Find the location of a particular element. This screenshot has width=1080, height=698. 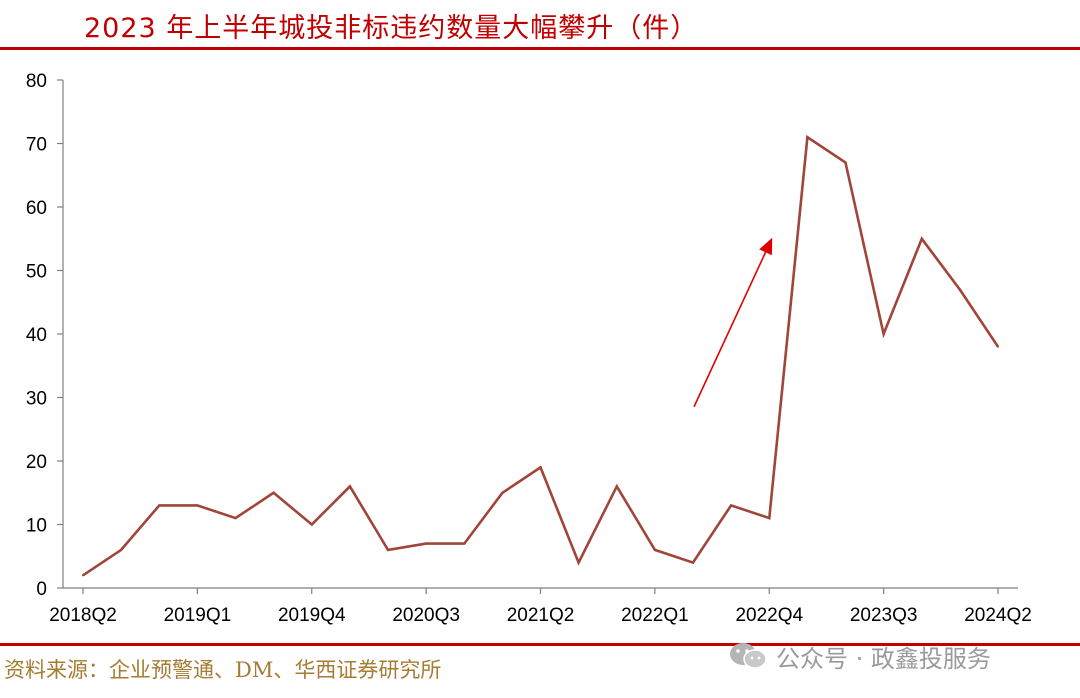

y-tick-label: 60 is located at coordinates (36, 208).